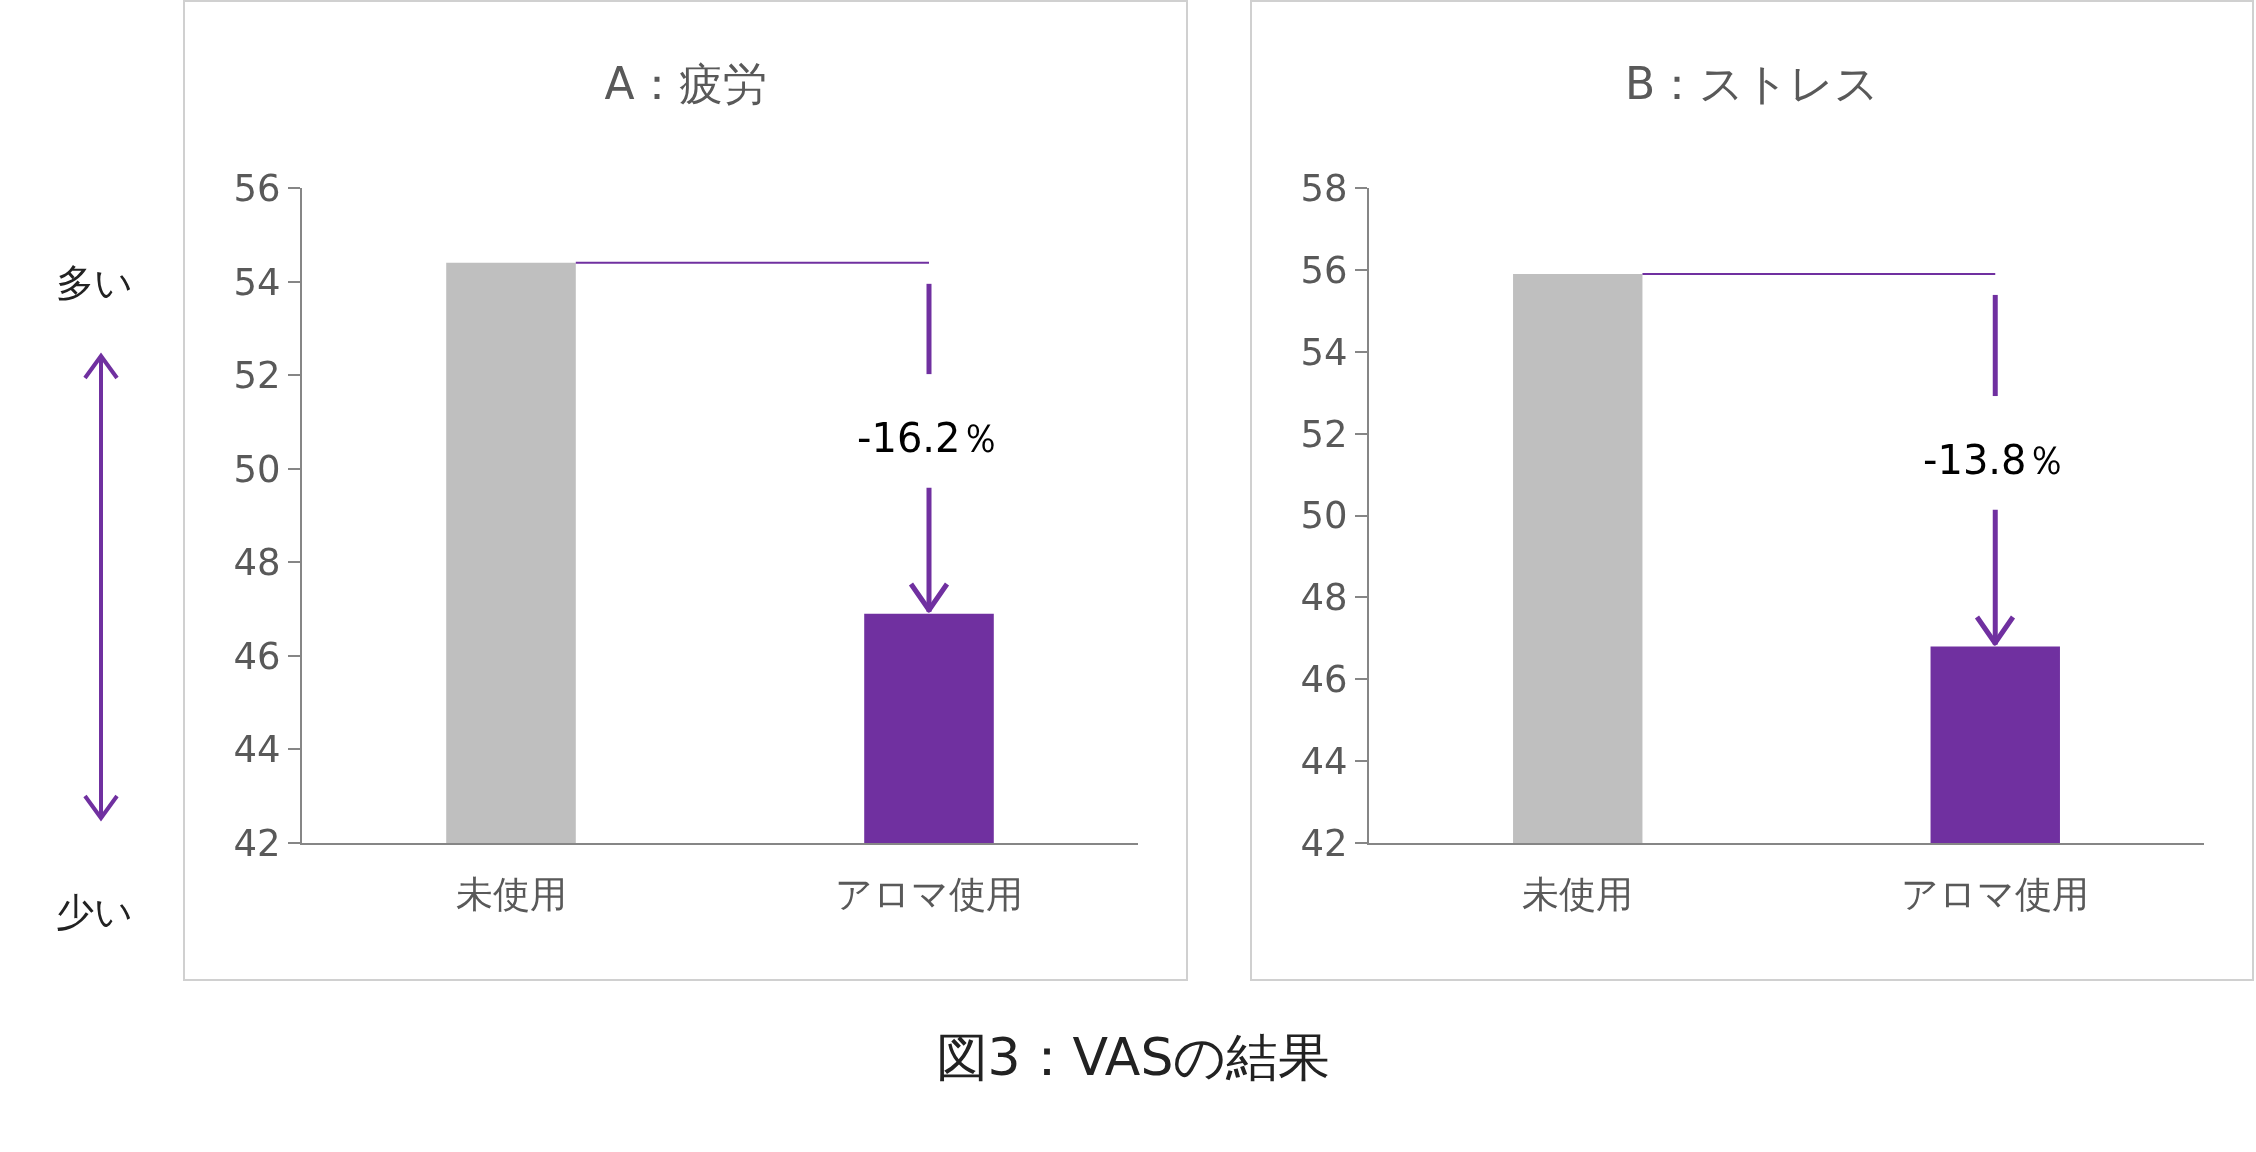 This screenshot has width=2256, height=1152. What do you see at coordinates (929, 438) in the screenshot?
I see `annotation: -16.2％` at bounding box center [929, 438].